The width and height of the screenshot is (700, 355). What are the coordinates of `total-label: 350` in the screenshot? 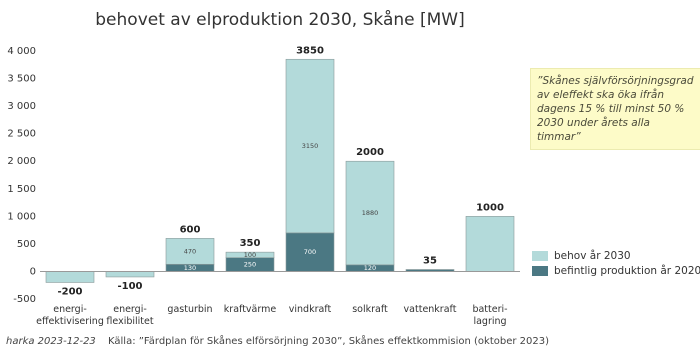 It's located at (250, 243).